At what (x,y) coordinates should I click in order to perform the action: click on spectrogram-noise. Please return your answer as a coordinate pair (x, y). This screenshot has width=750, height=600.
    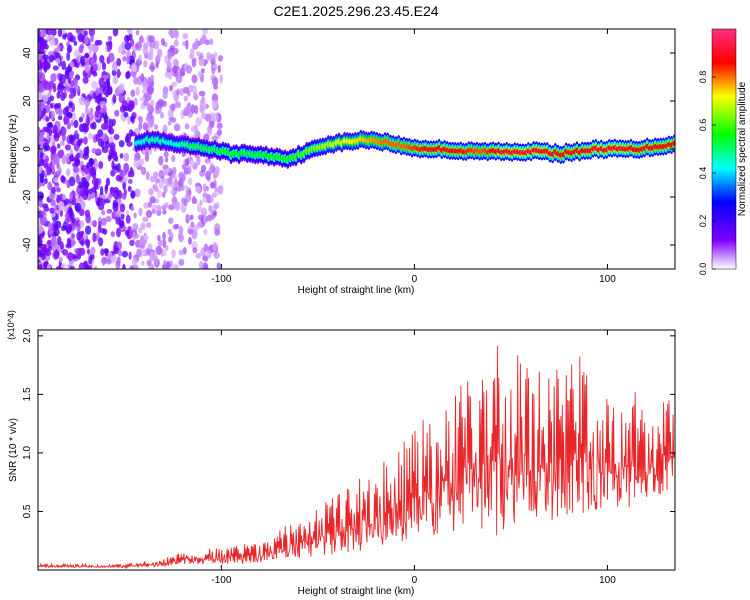
    Looking at the image, I should click on (131, 149).